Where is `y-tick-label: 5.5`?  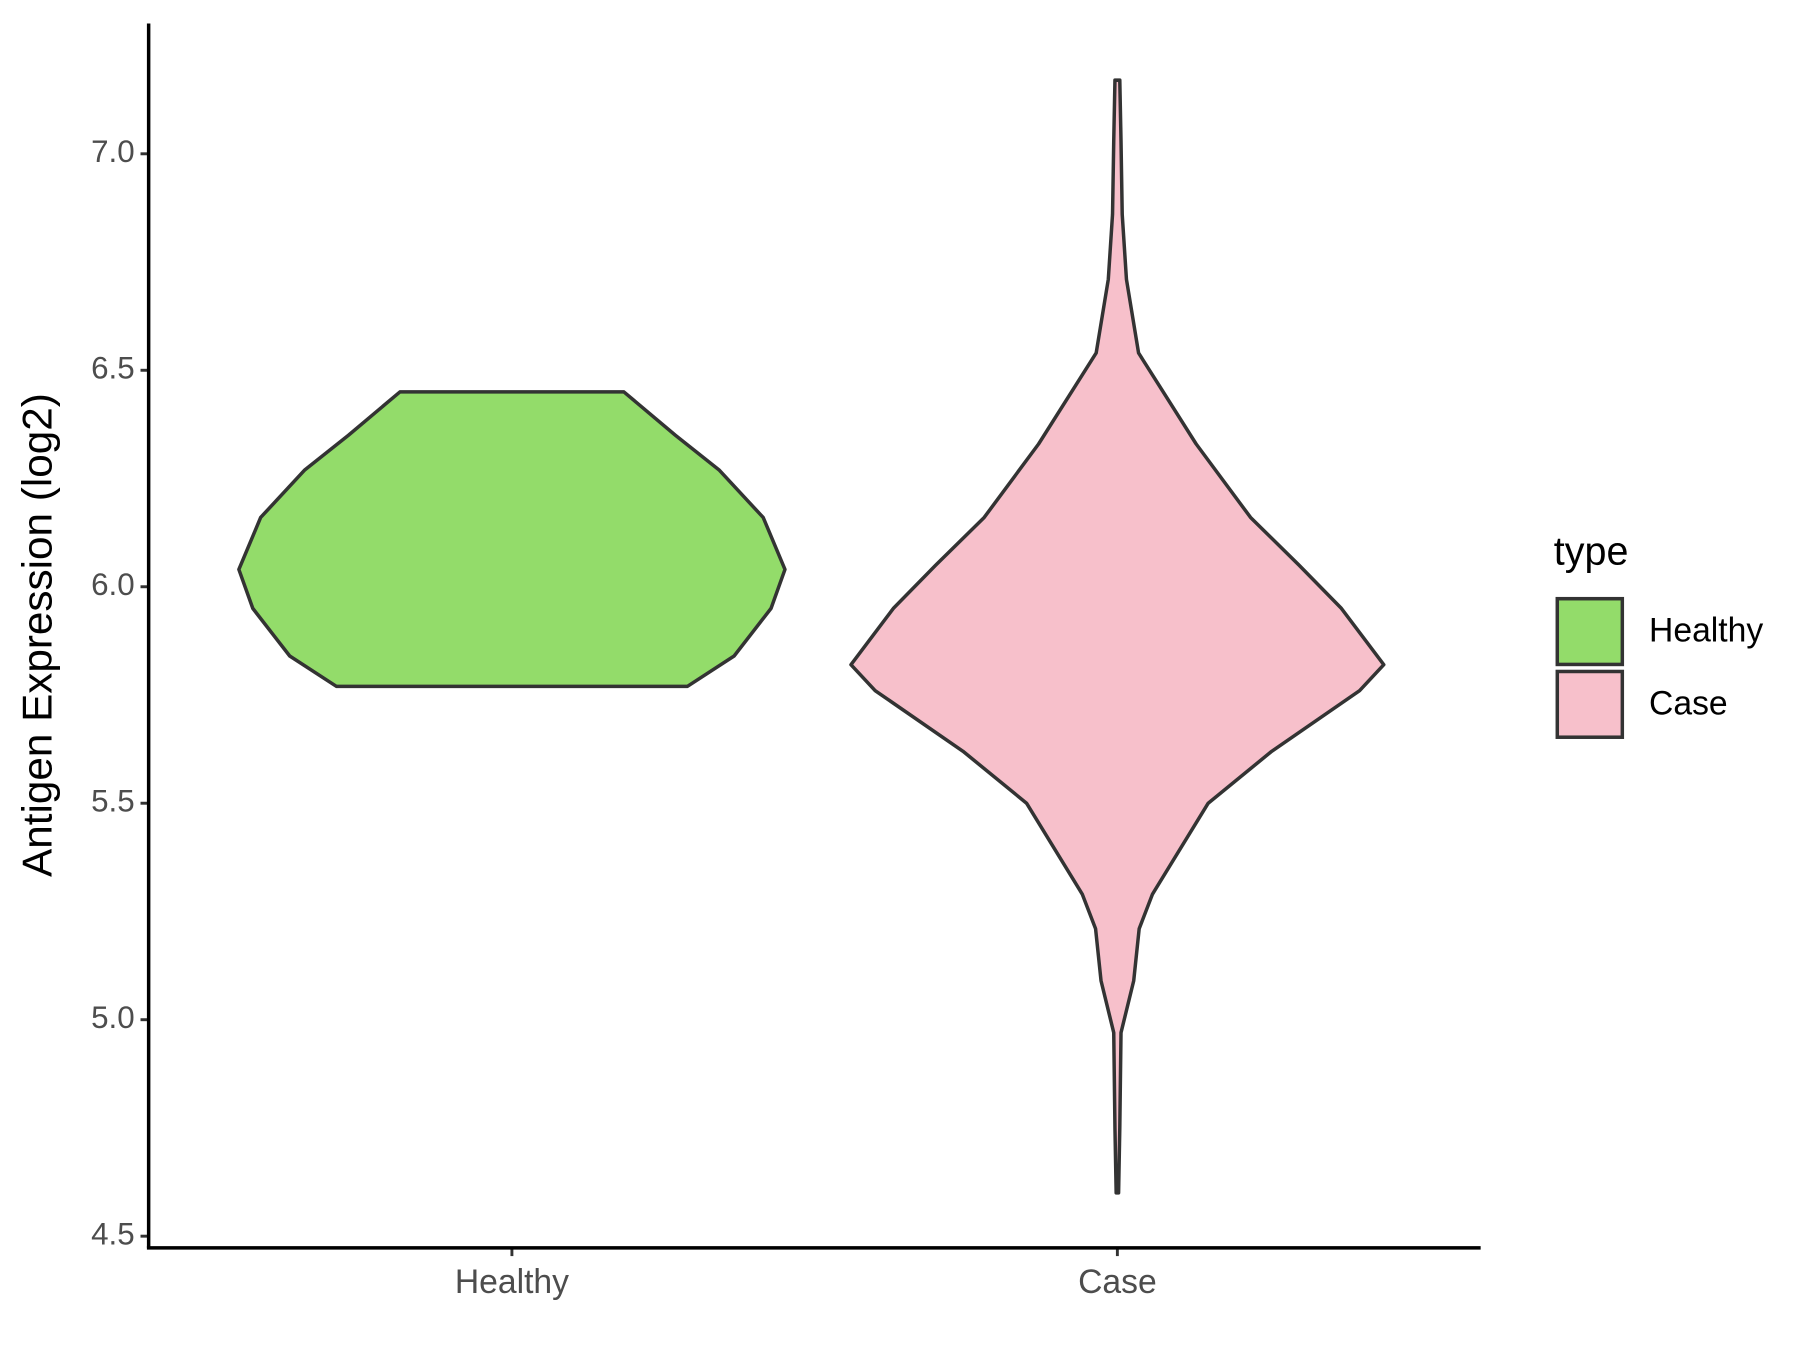 y-tick-label: 5.5 is located at coordinates (113, 800).